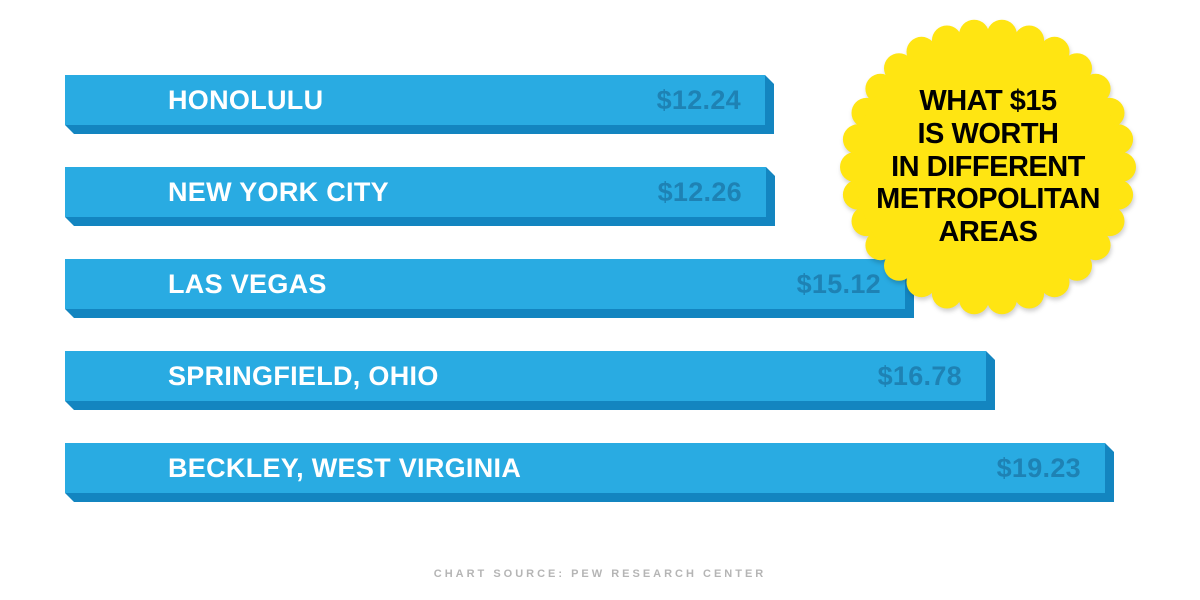 Image resolution: width=1200 pixels, height=600 pixels. I want to click on source-caption: CHART SOURCE: PEW RESEARCH CENTER, so click(600, 574).